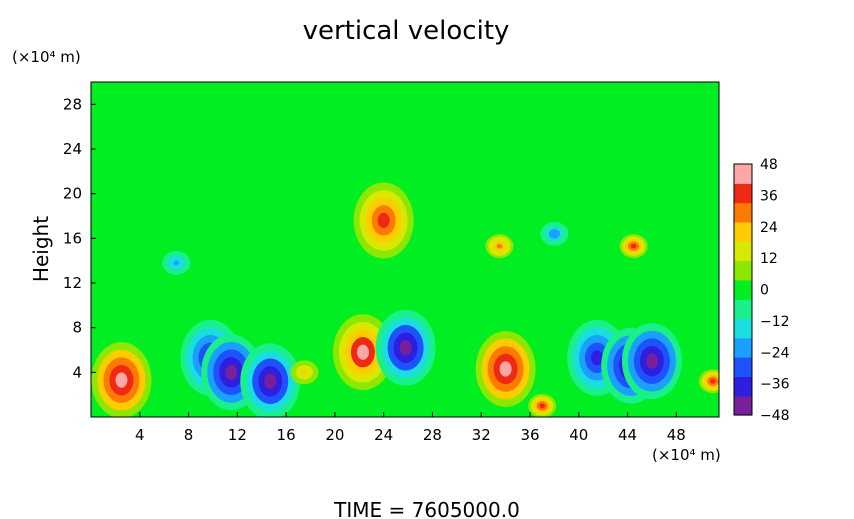 The height and width of the screenshot is (519, 854). I want to click on colorbar: 48 36 24 12 0 −12 −24 −36 −48, so click(761, 290).